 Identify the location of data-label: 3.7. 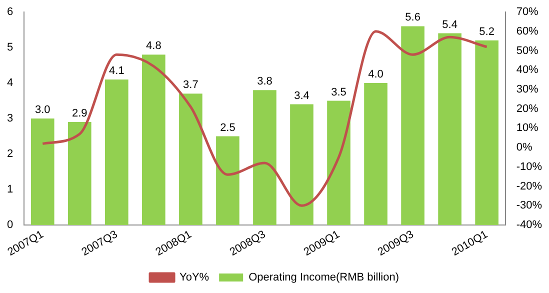
(190, 85).